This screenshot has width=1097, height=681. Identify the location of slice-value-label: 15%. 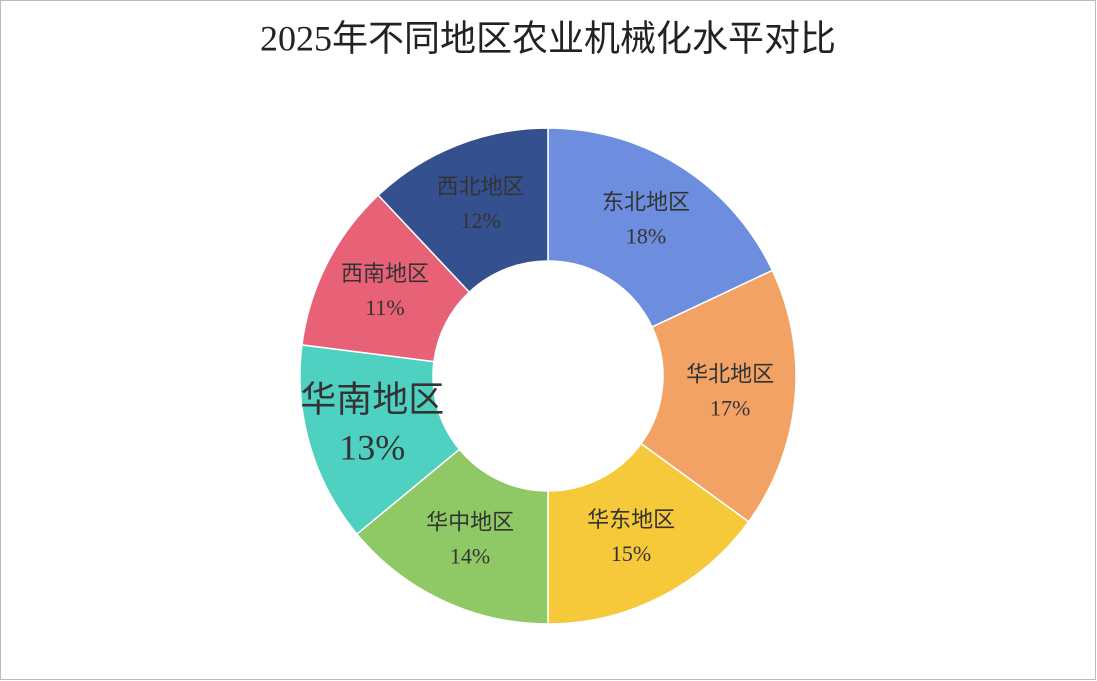
(631, 553).